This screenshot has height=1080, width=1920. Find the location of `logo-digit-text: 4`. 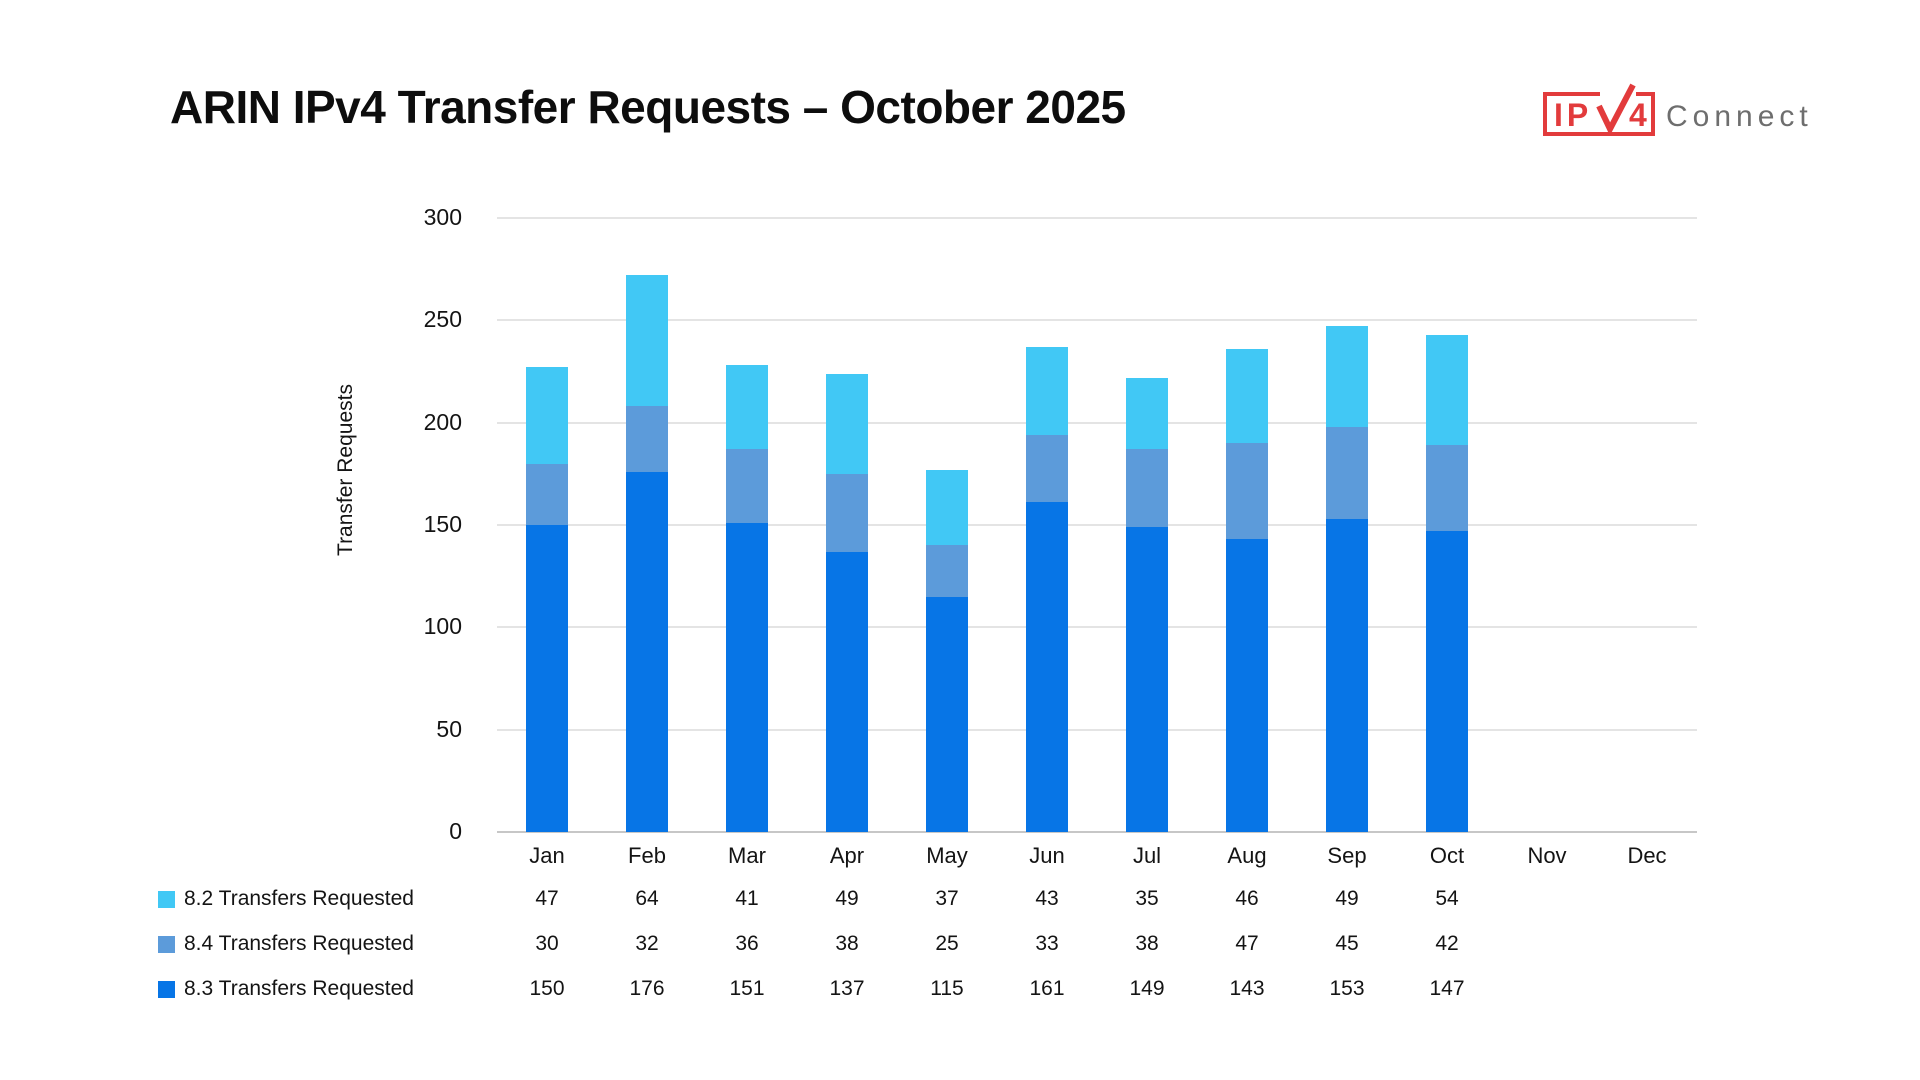

logo-digit-text: 4 is located at coordinates (1638, 115).